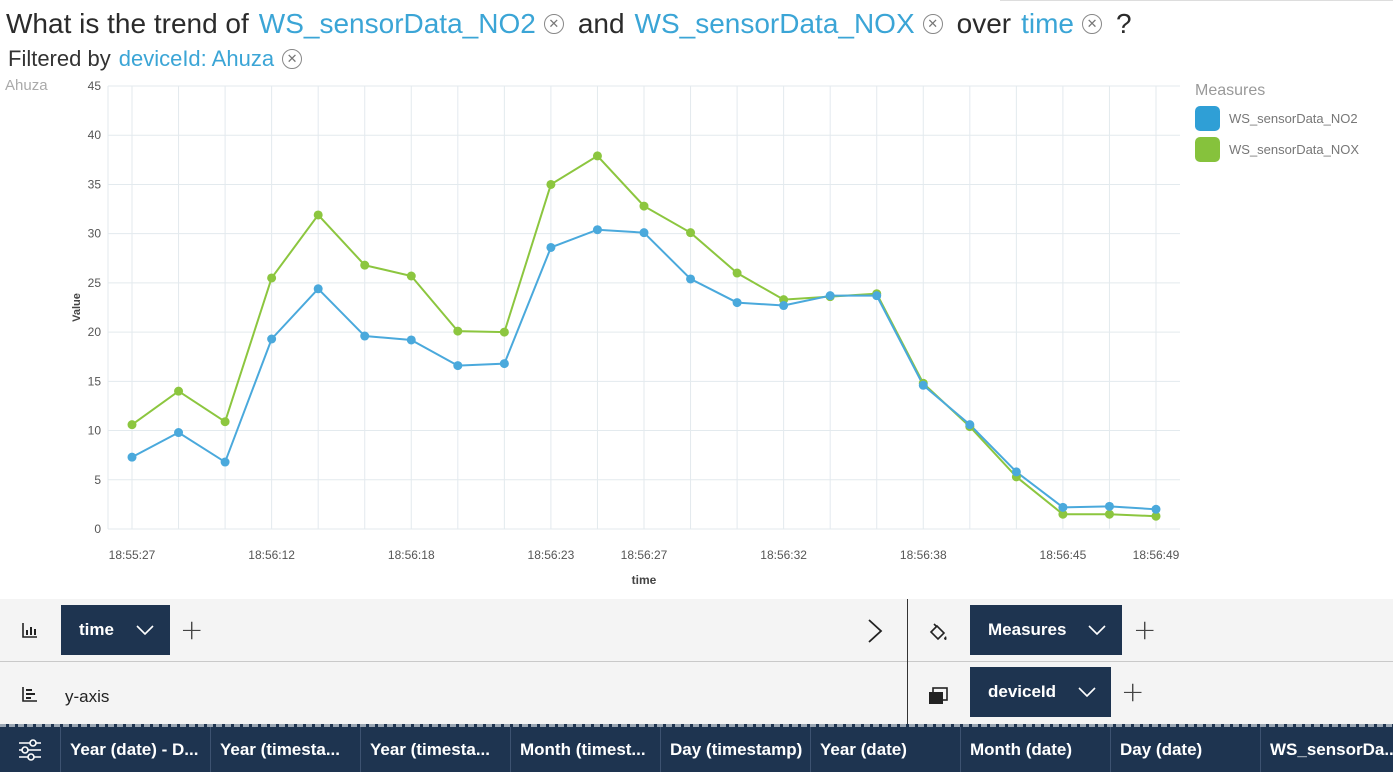 The width and height of the screenshot is (1393, 772). I want to click on filter-token: deviceId: Ahuza, so click(196, 58).